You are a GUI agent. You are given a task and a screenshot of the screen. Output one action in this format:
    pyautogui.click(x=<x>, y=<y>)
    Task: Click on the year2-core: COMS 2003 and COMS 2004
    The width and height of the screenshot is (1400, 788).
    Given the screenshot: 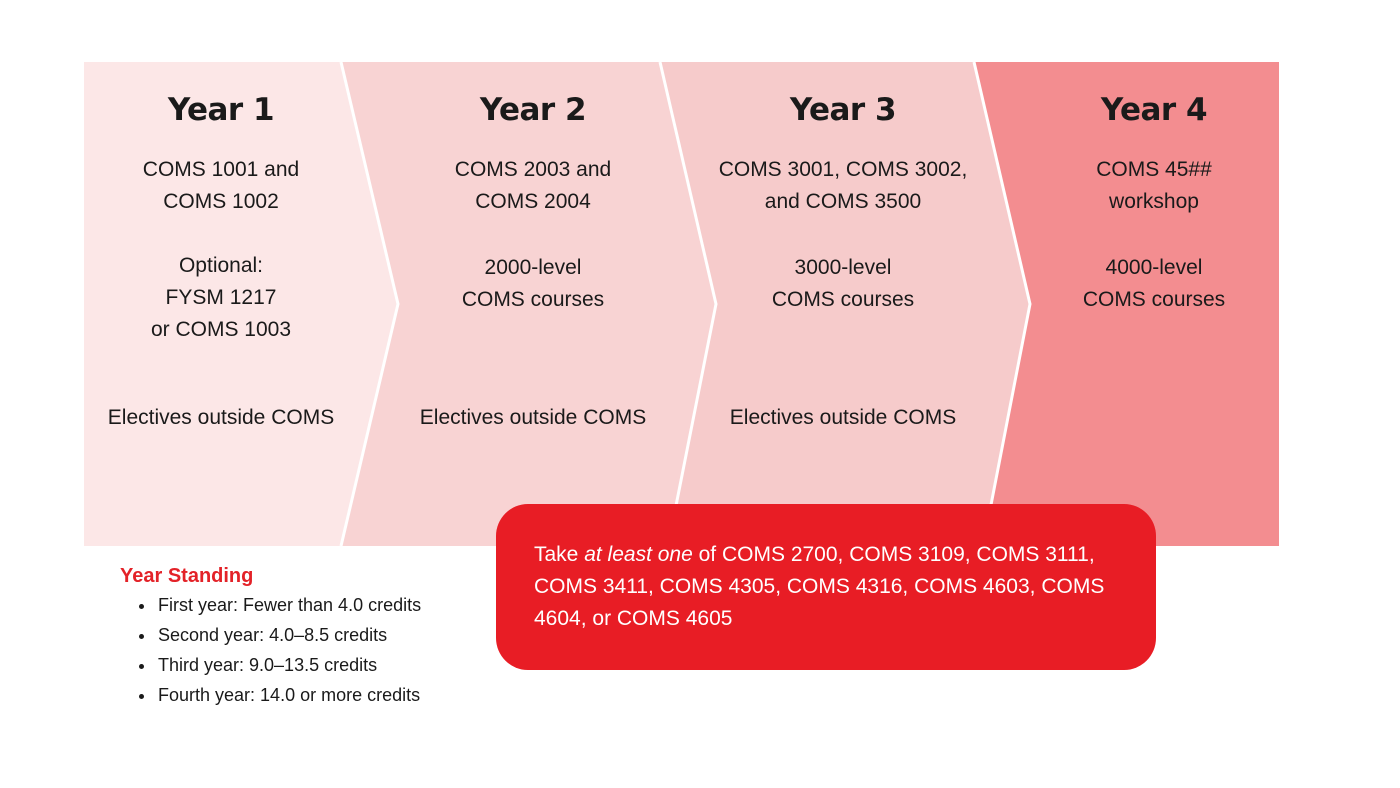 What is the action you would take?
    pyautogui.click(x=533, y=186)
    